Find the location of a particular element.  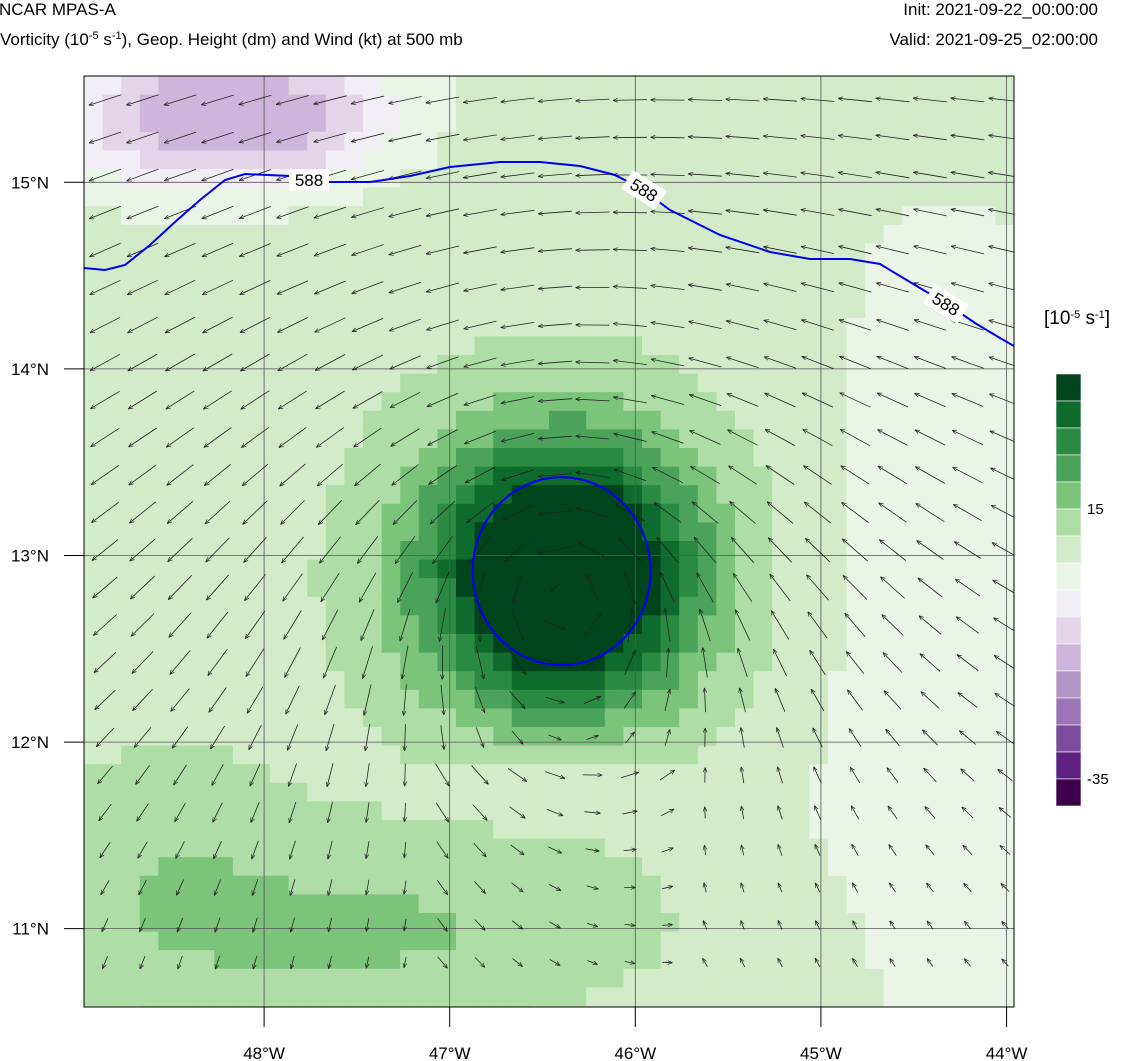

vorticity-cell-2007 is located at coordinates (224, 830).